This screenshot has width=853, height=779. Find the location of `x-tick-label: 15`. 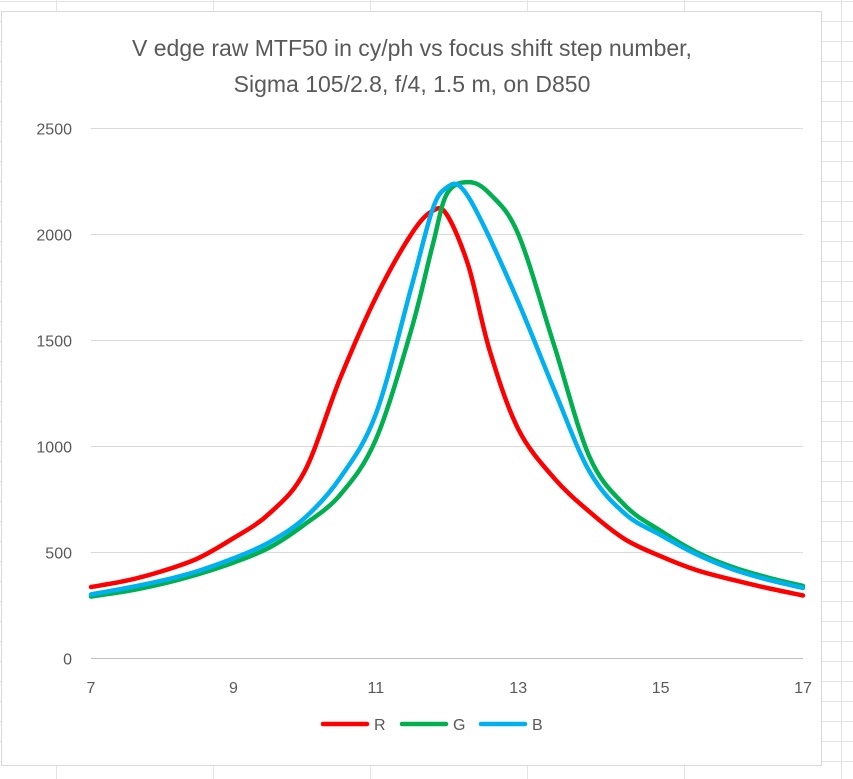

x-tick-label: 15 is located at coordinates (661, 688).